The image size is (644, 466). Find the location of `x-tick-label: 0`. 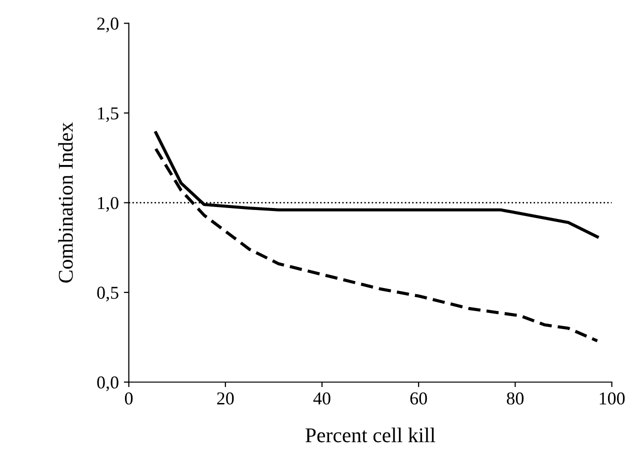

x-tick-label: 0 is located at coordinates (128, 398).